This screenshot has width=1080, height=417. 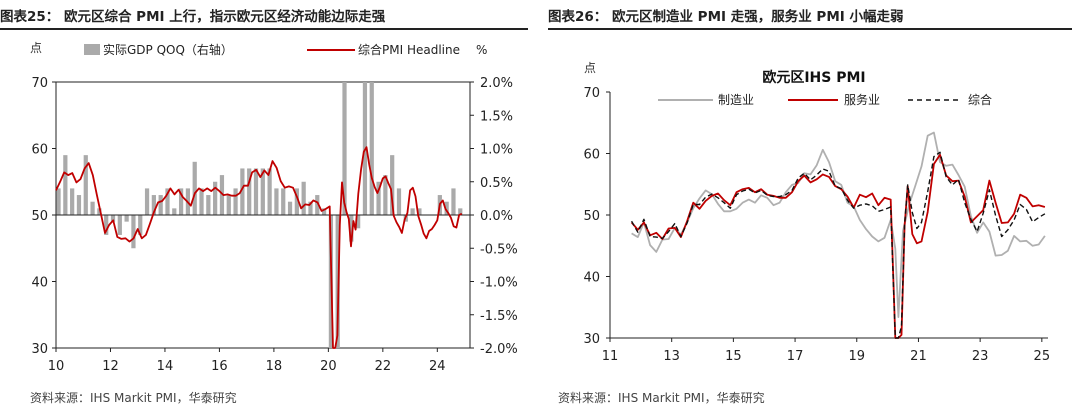 I want to click on left-x-tick-label: 16, so click(x=219, y=366).